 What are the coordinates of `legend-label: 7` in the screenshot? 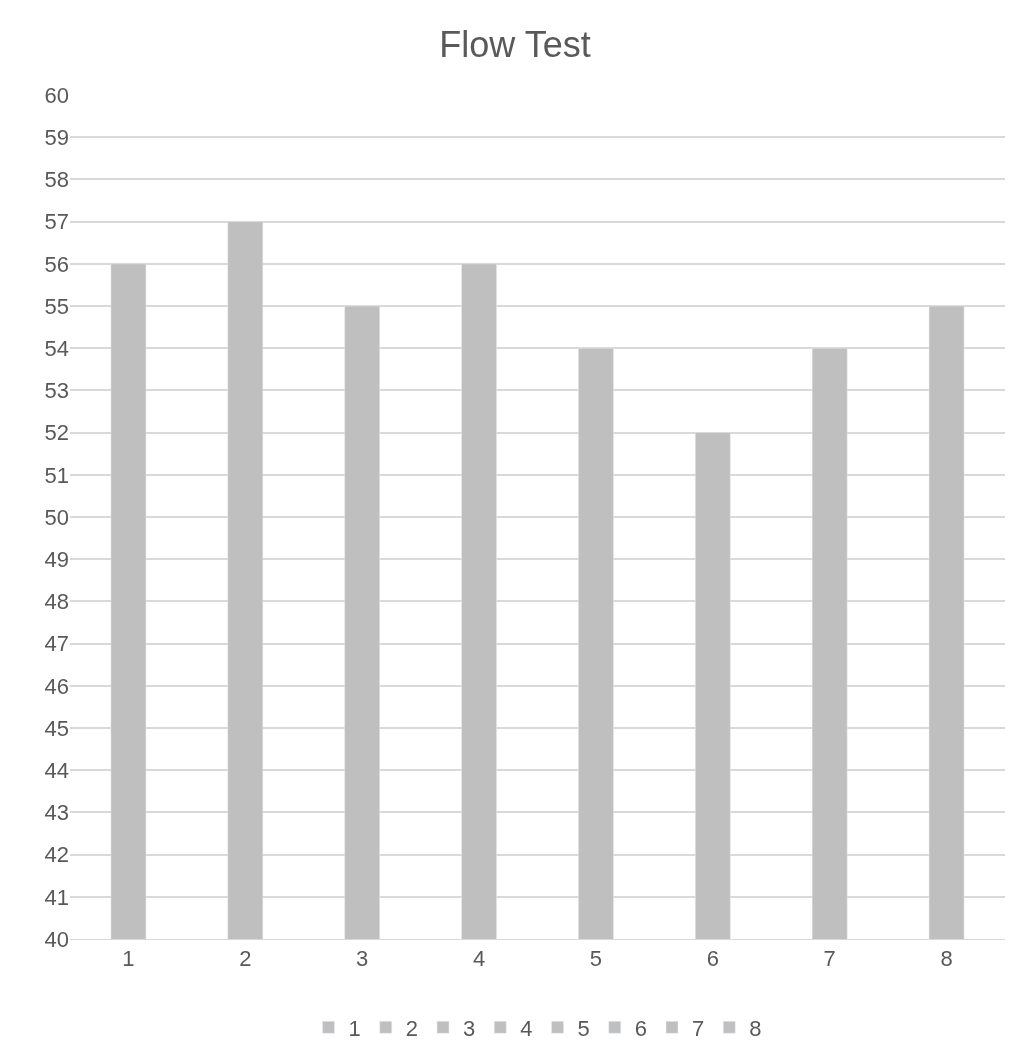 It's located at (698, 1028).